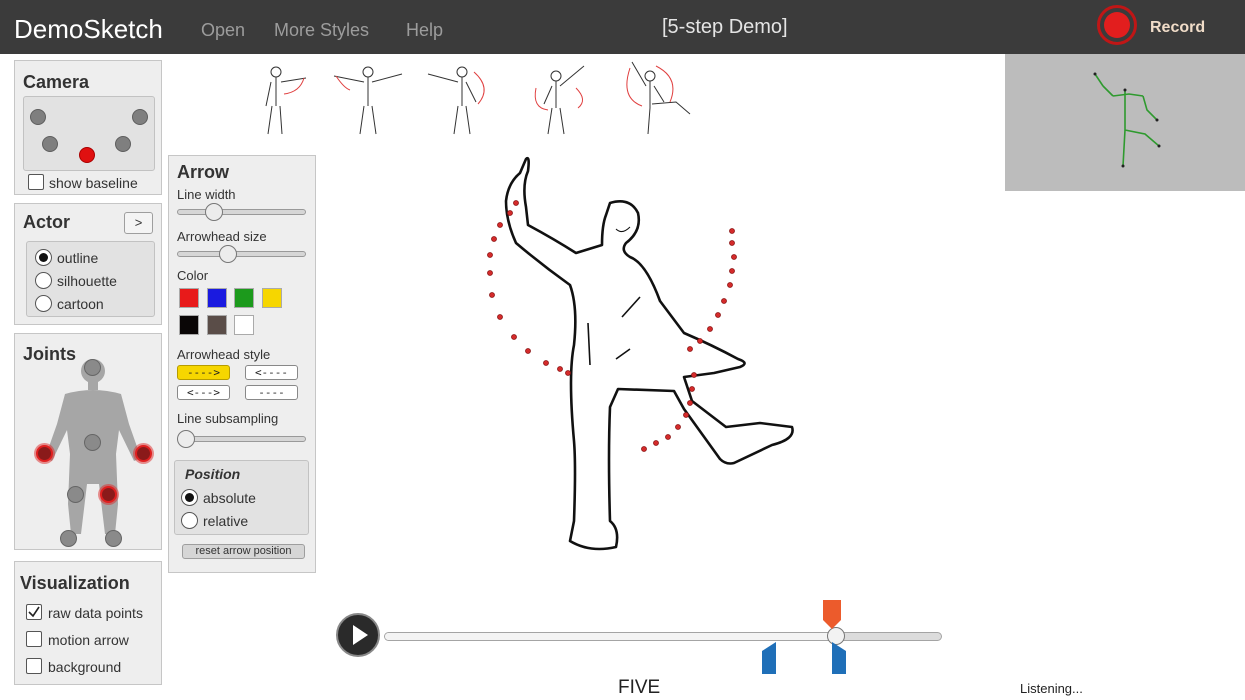 This screenshot has width=1245, height=700. I want to click on arrow-title: Arrow, so click(203, 172).